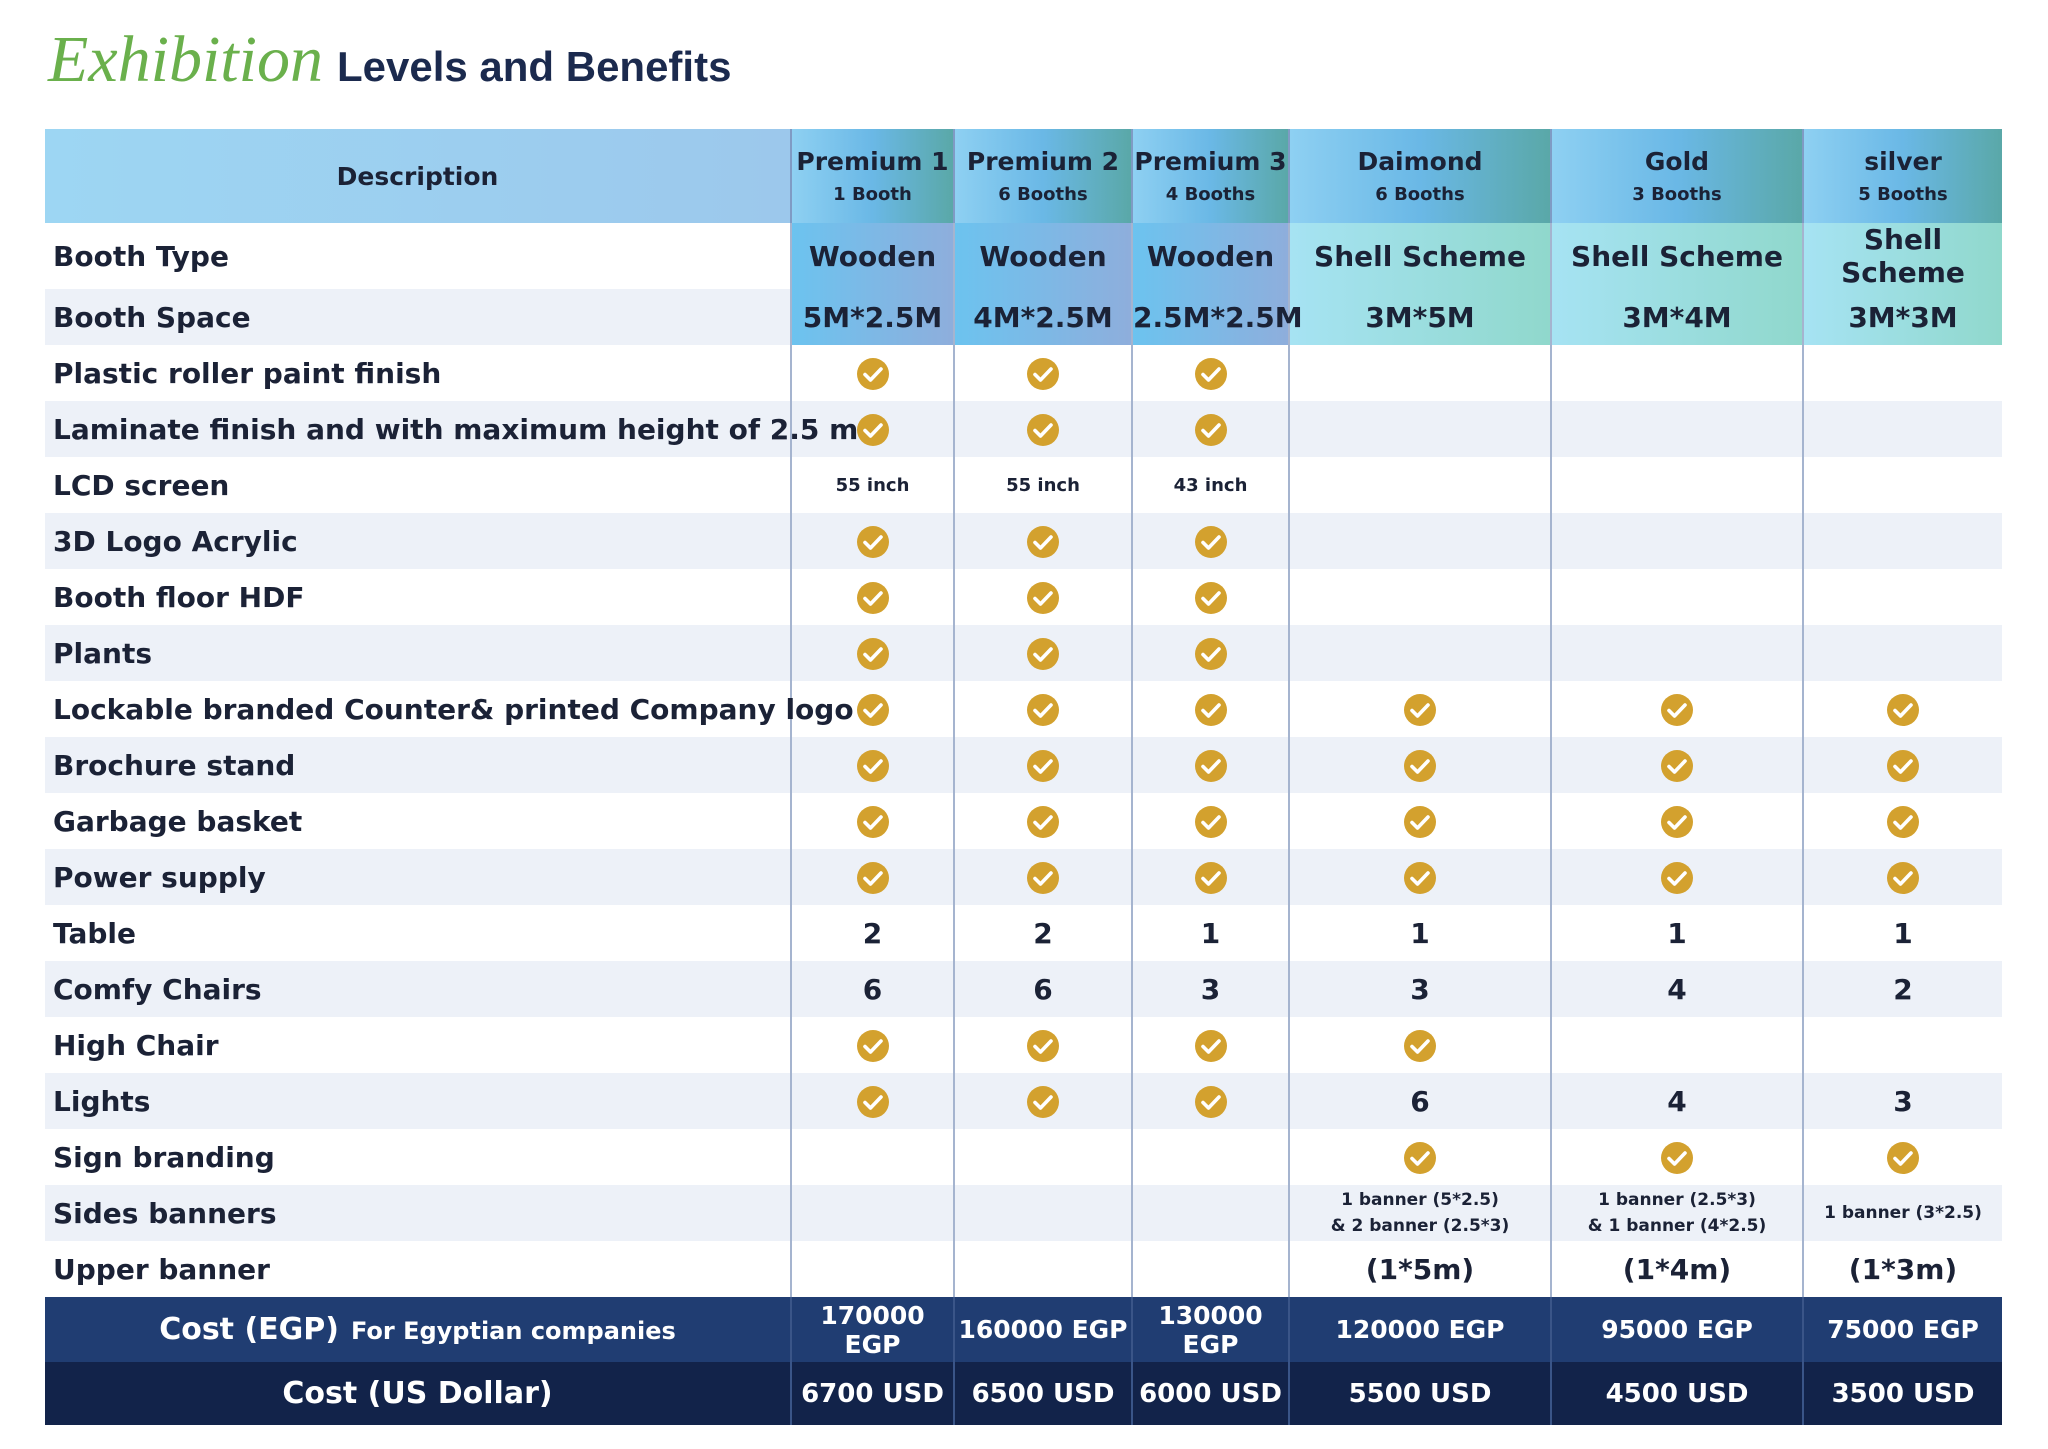  Describe the element at coordinates (1902, 317) in the screenshot. I see `cell: 3M*3M` at that location.